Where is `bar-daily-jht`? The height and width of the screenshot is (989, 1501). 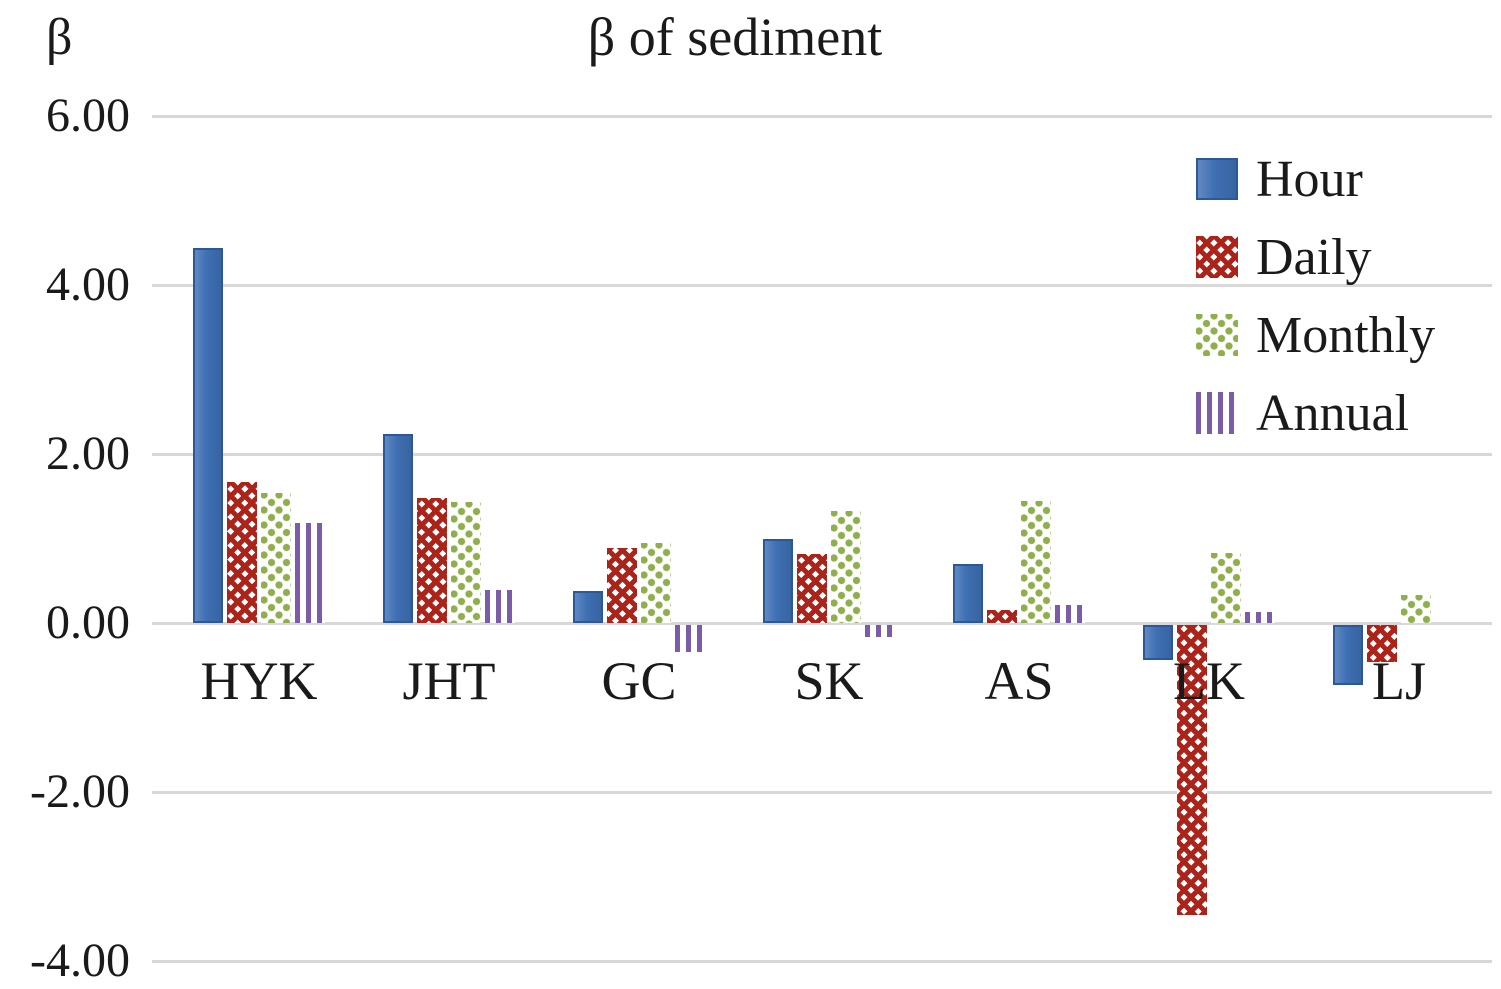 bar-daily-jht is located at coordinates (432, 560).